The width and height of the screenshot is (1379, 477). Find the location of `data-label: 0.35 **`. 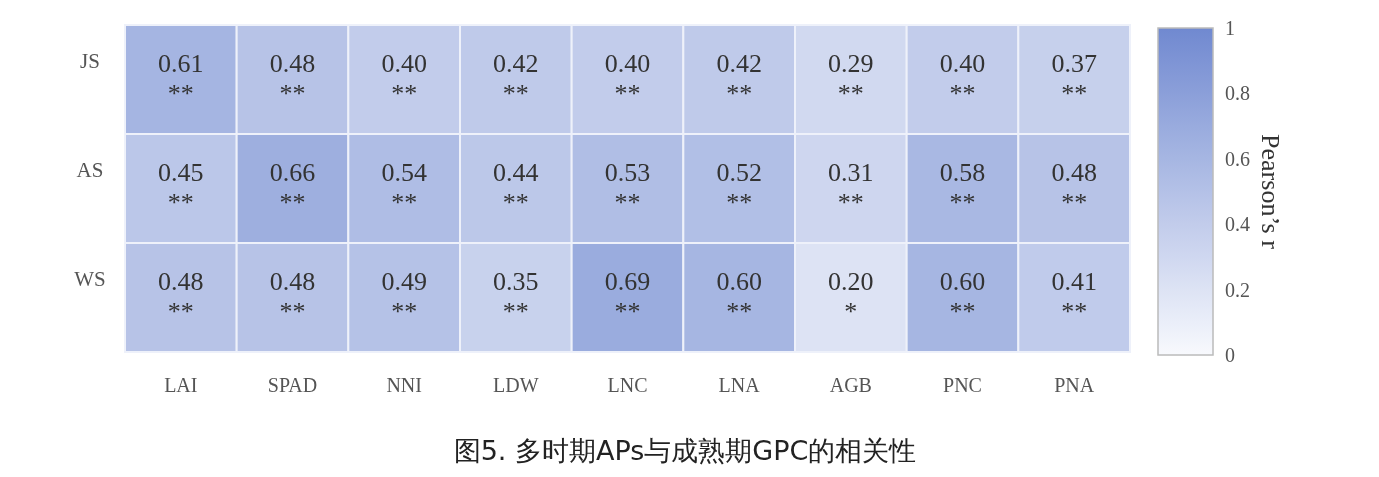

data-label: 0.35 ** is located at coordinates (516, 296).